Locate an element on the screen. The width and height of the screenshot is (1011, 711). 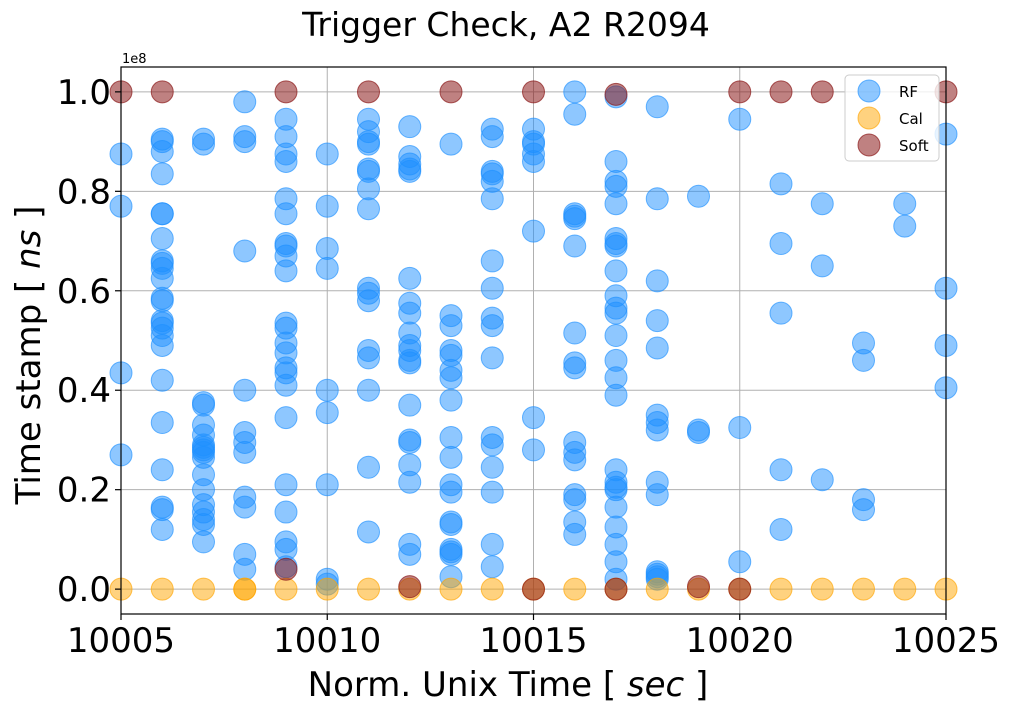
x-axis-label: Norm. Unix Time [ sec ] is located at coordinates (508, 685).